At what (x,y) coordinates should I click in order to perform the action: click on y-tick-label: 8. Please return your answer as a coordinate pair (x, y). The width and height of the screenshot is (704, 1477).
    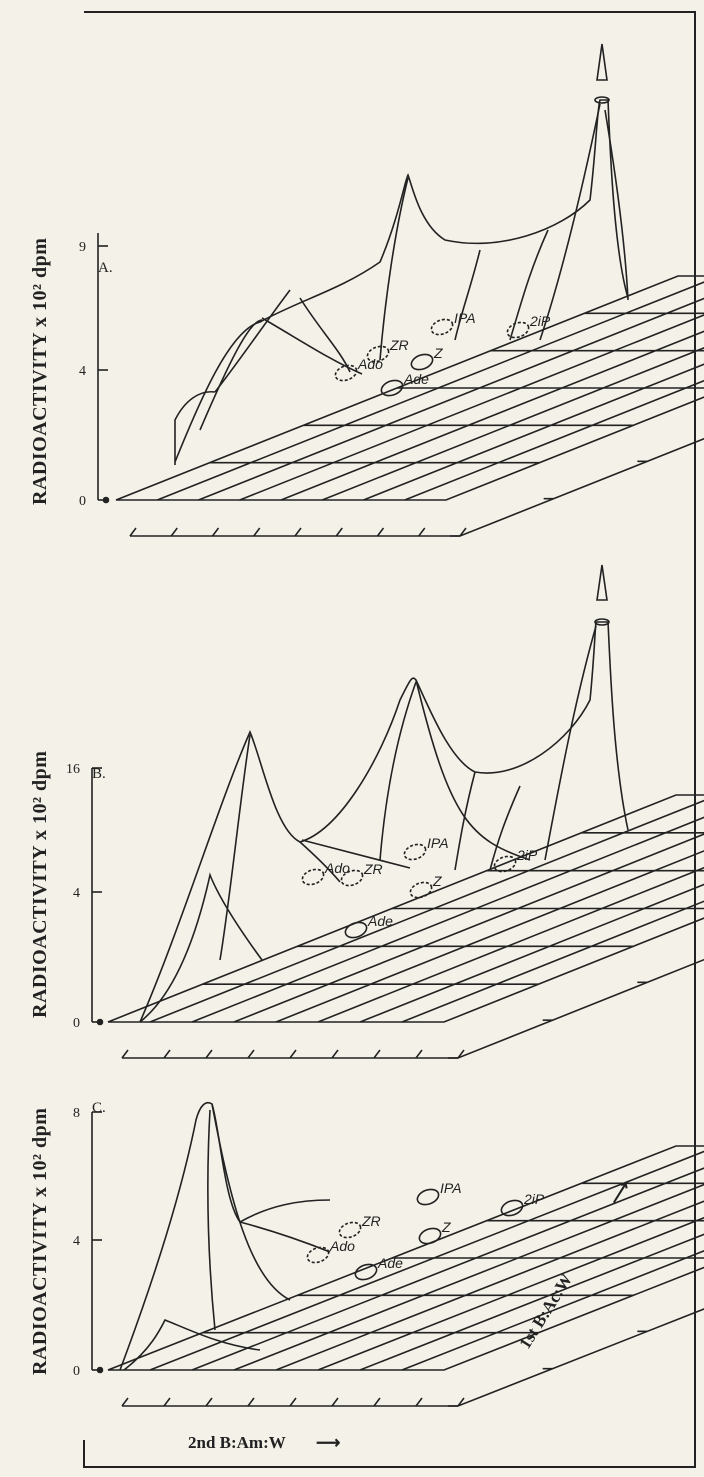
    Looking at the image, I should click on (76, 1113).